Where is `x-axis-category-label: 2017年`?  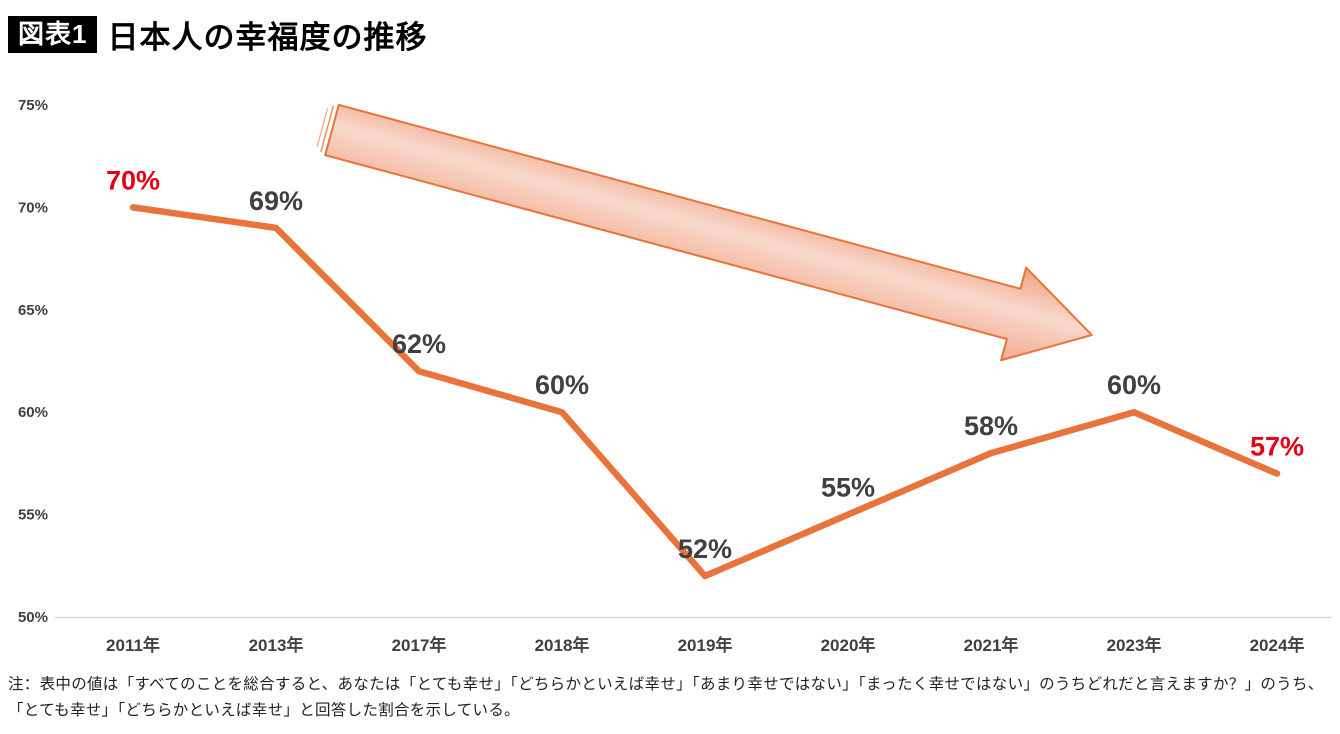
x-axis-category-label: 2017年 is located at coordinates (419, 645).